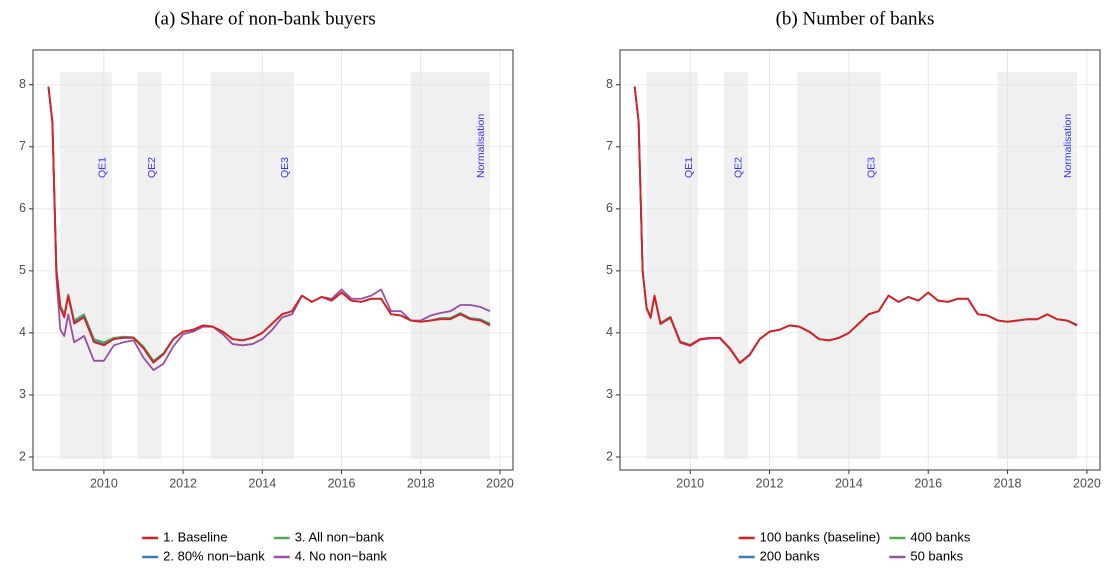 The width and height of the screenshot is (1110, 569). What do you see at coordinates (340, 536) in the screenshot?
I see `legend-label: 3. All non−bank` at bounding box center [340, 536].